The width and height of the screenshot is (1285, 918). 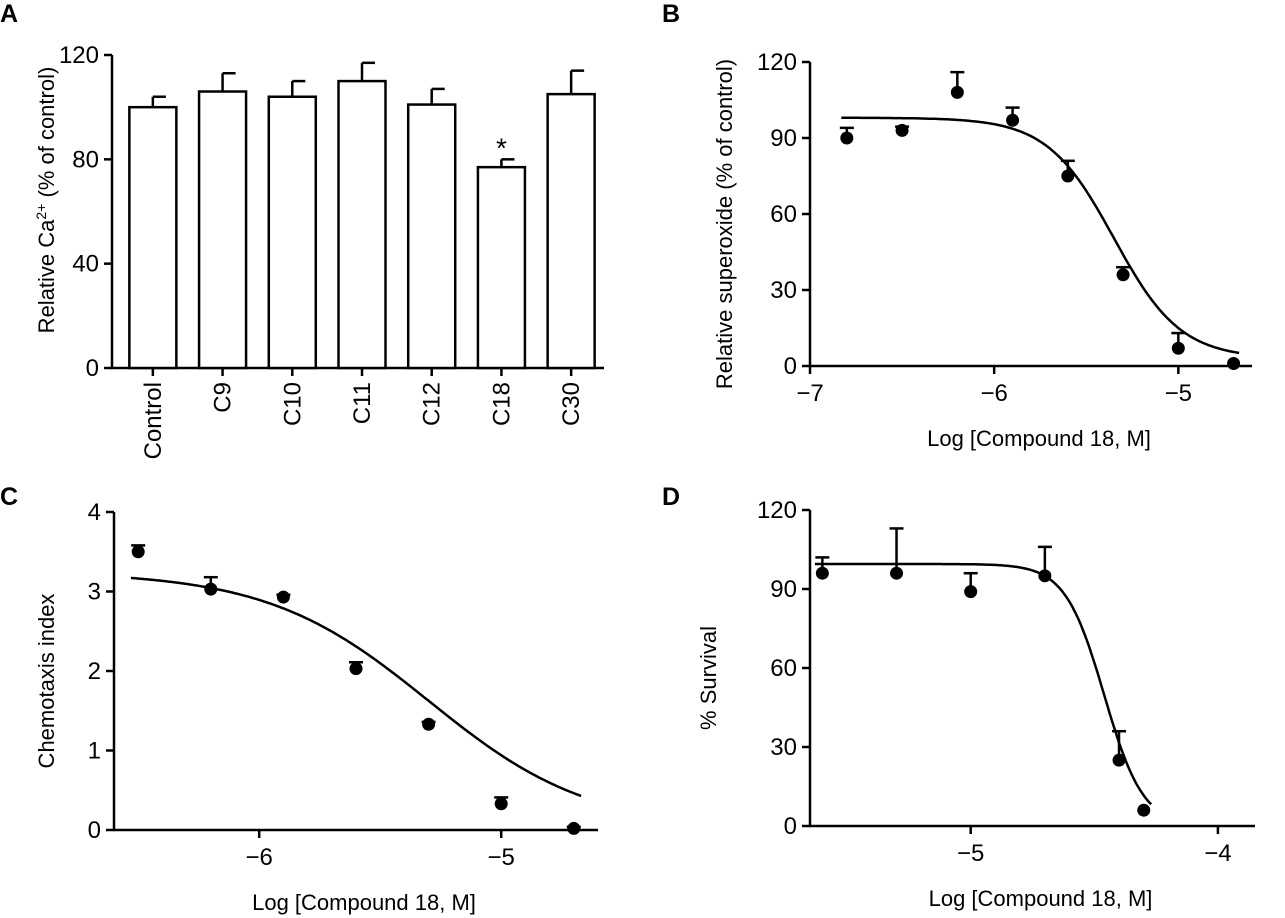 What do you see at coordinates (223, 397) in the screenshot?
I see `x-tick-label: C9` at bounding box center [223, 397].